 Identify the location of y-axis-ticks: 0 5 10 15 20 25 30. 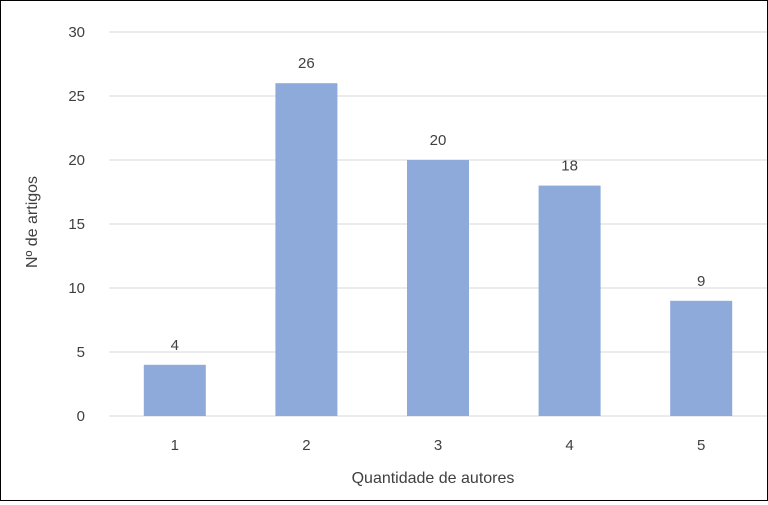
(76, 224).